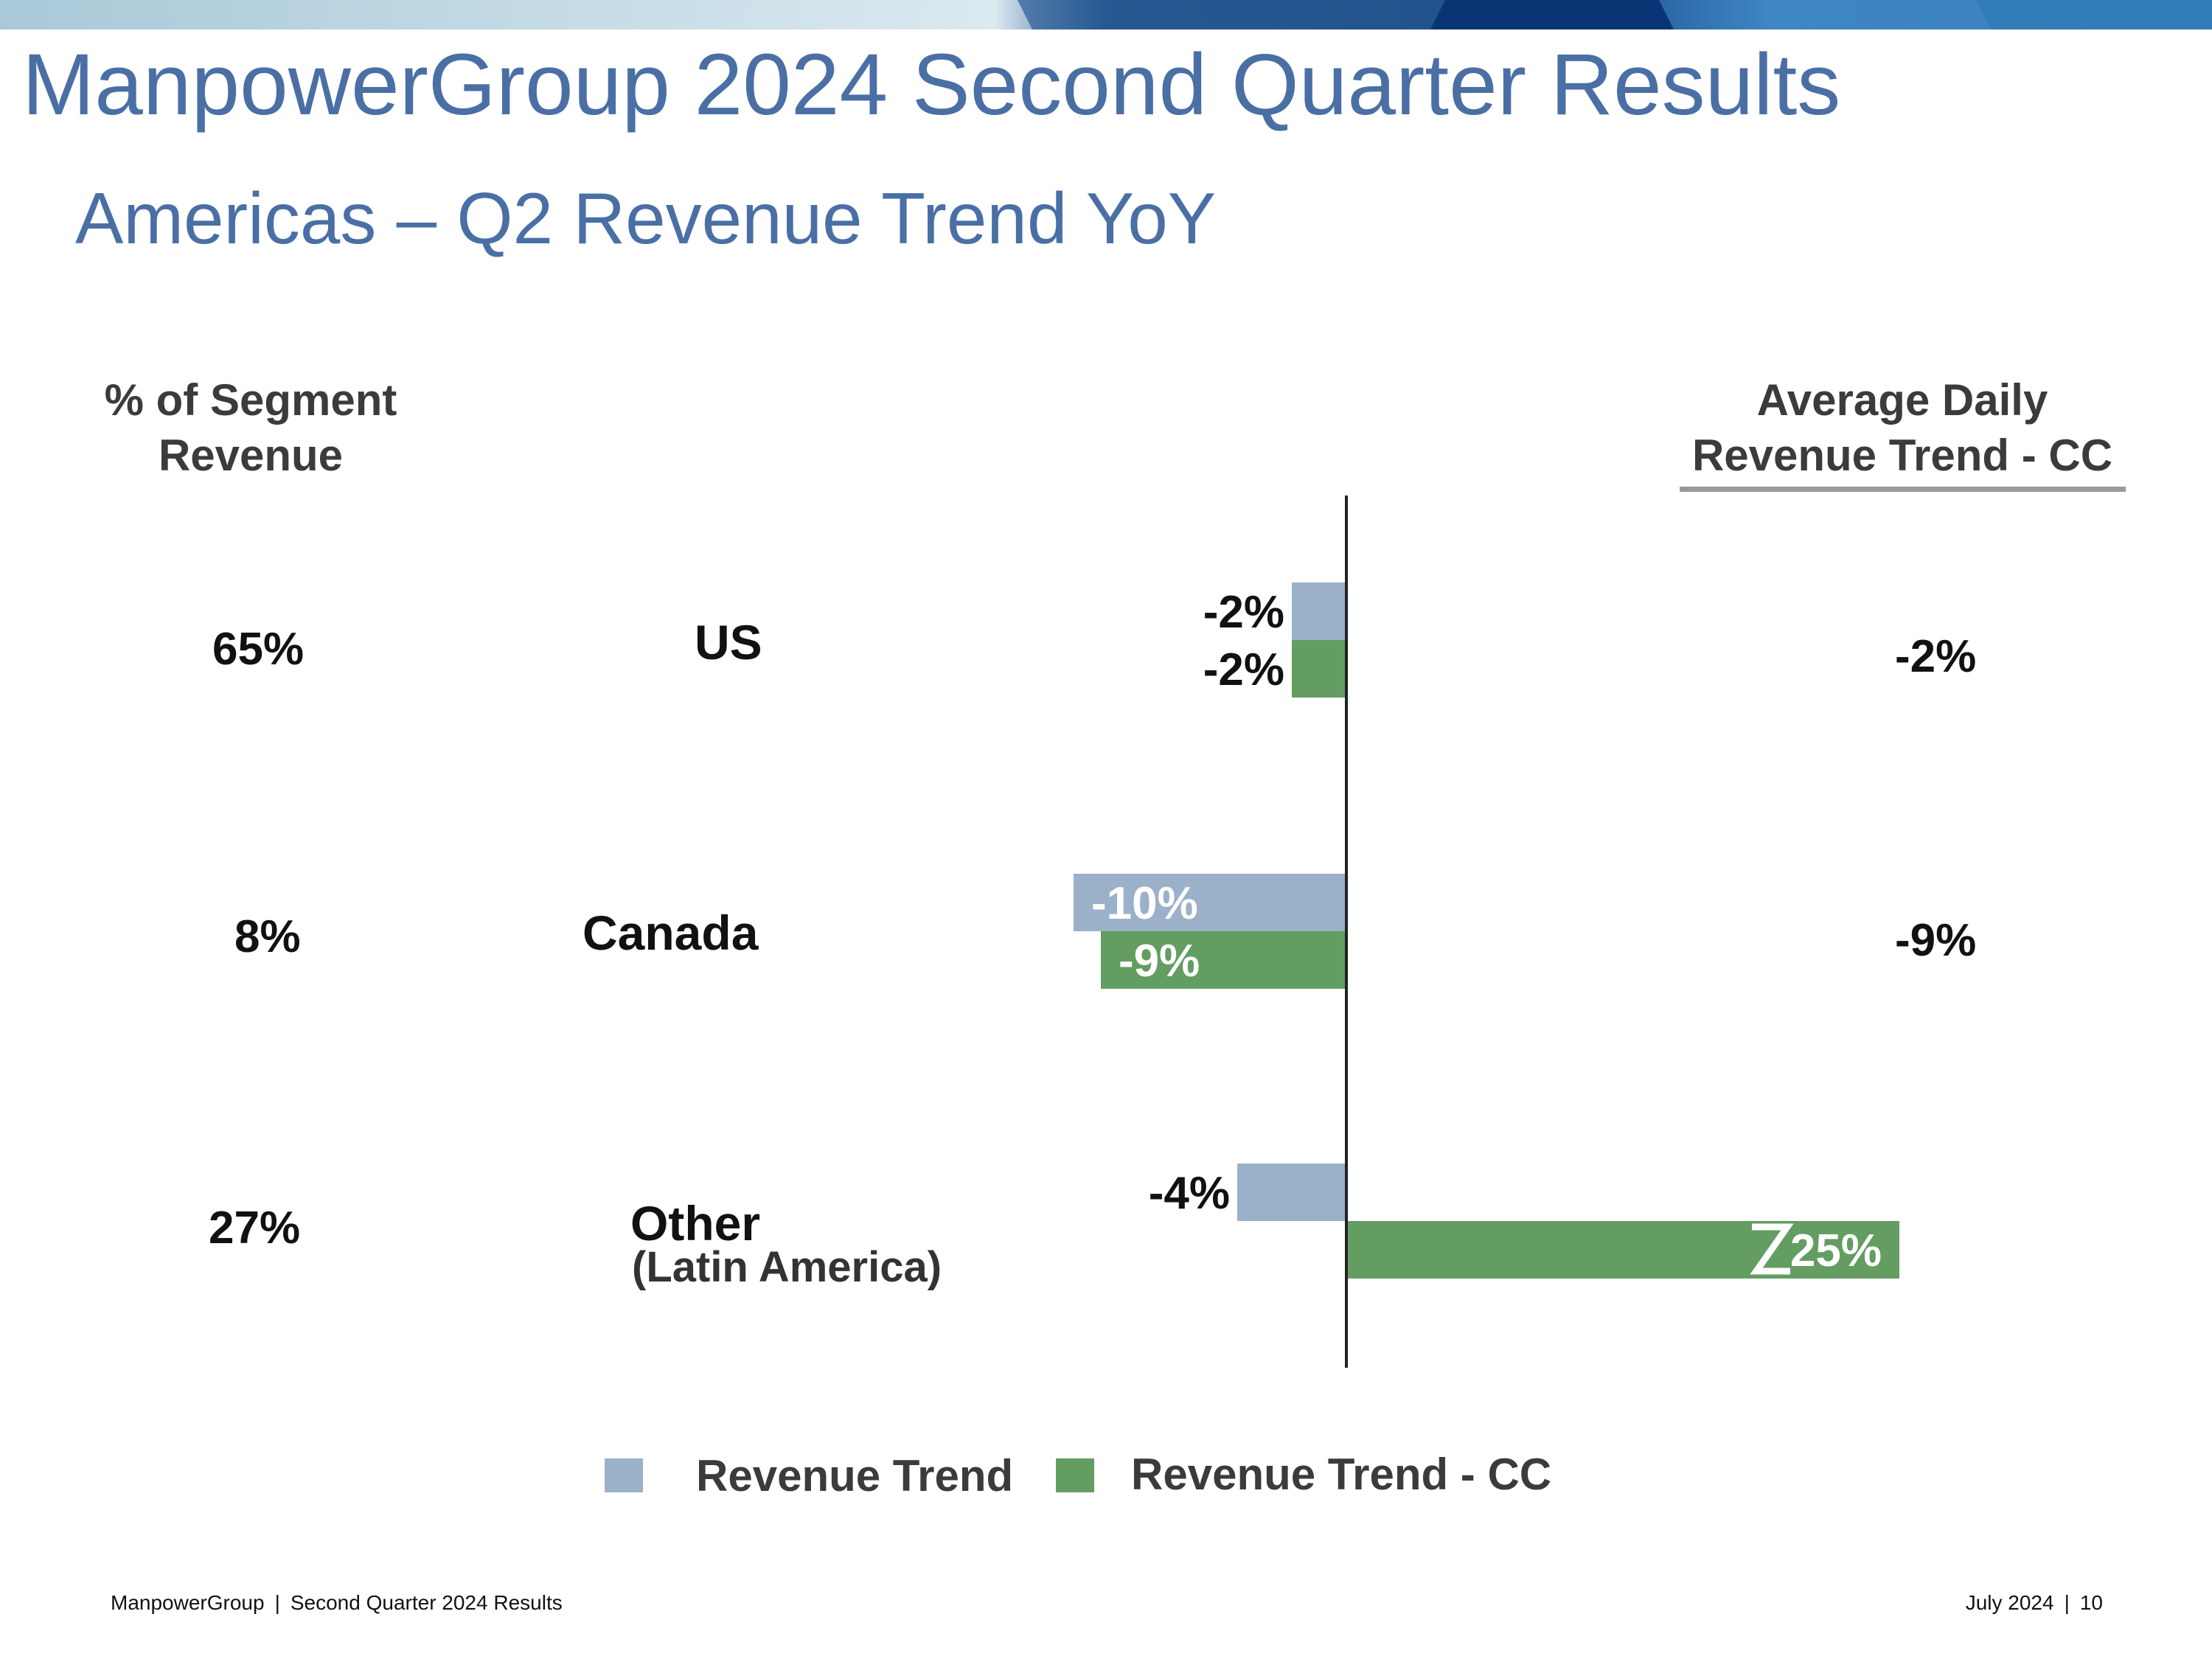 The width and height of the screenshot is (2212, 1659). I want to click on segment-pct-other: 27%, so click(255, 1228).